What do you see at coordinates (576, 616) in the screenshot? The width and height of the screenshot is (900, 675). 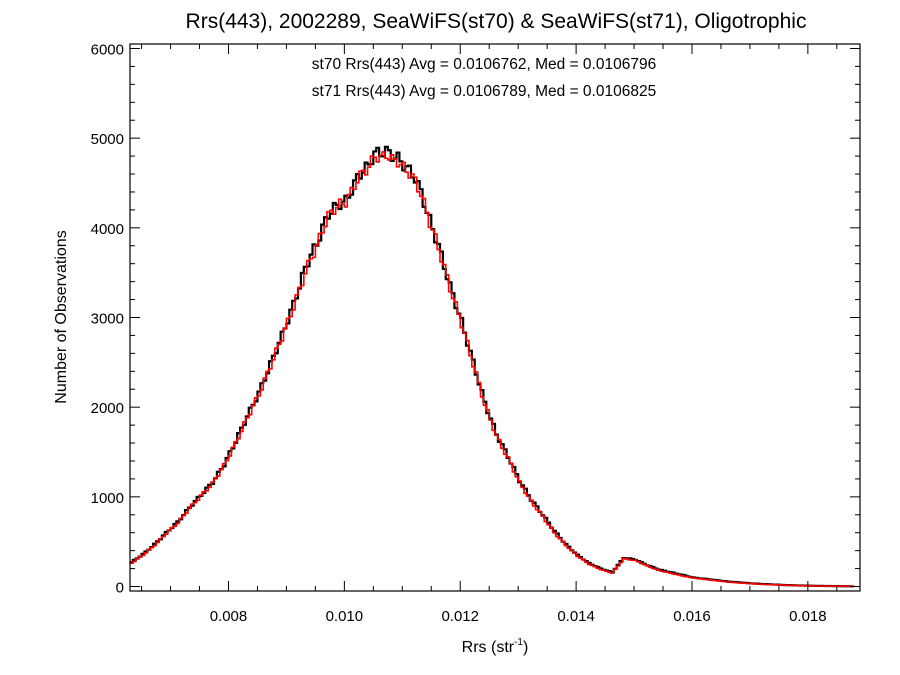 I see `x-tick-label: 0.014` at bounding box center [576, 616].